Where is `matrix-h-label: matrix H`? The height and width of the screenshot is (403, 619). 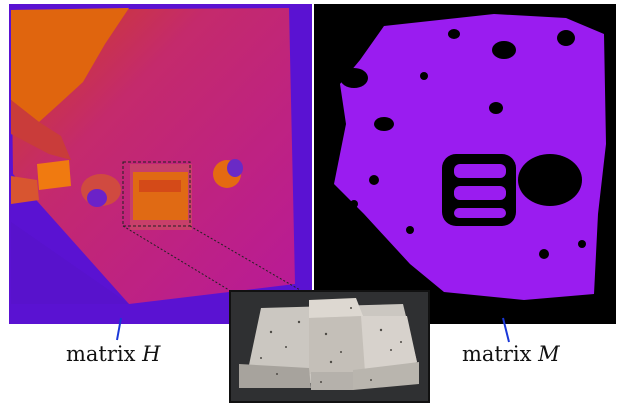 matrix-h-label: matrix H is located at coordinates (113, 354).